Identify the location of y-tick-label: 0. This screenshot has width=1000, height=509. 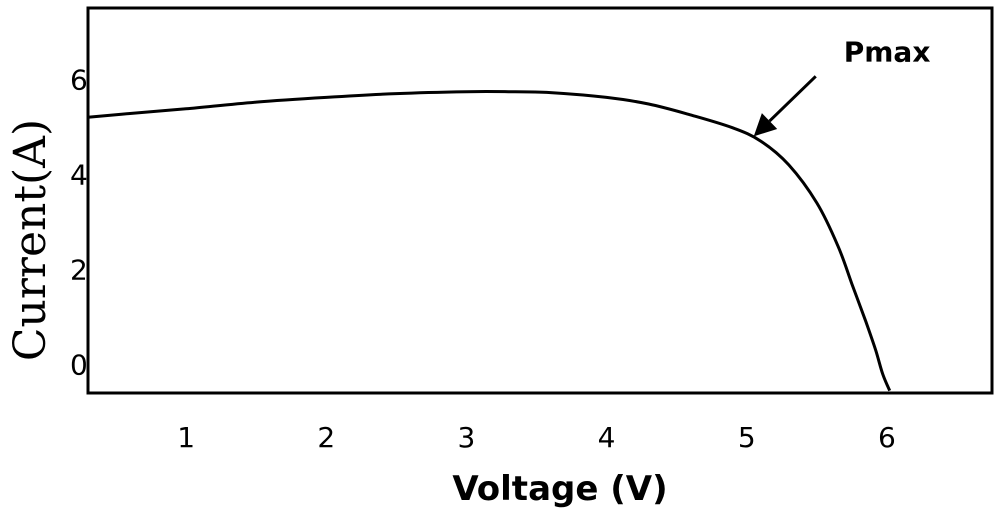
(79, 364).